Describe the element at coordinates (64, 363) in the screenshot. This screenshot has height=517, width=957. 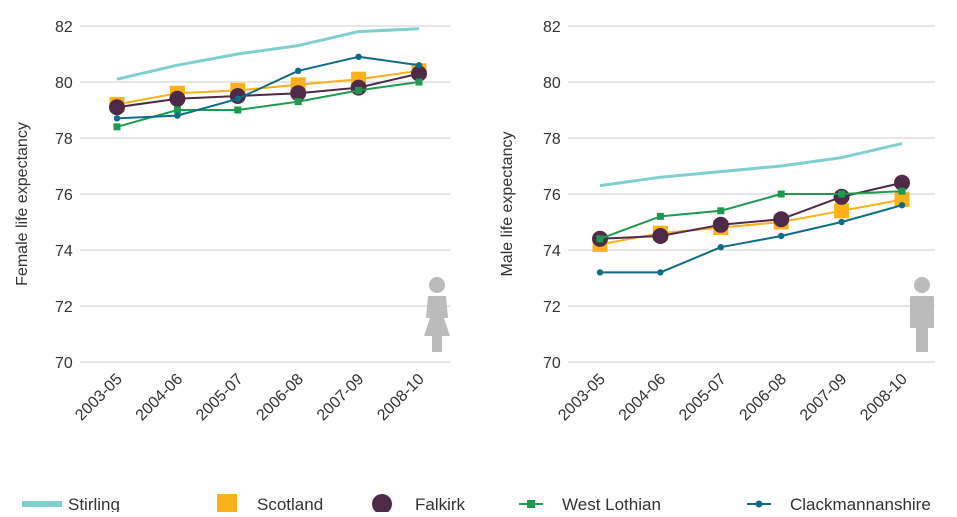
I see `y-tick-label: 70` at that location.